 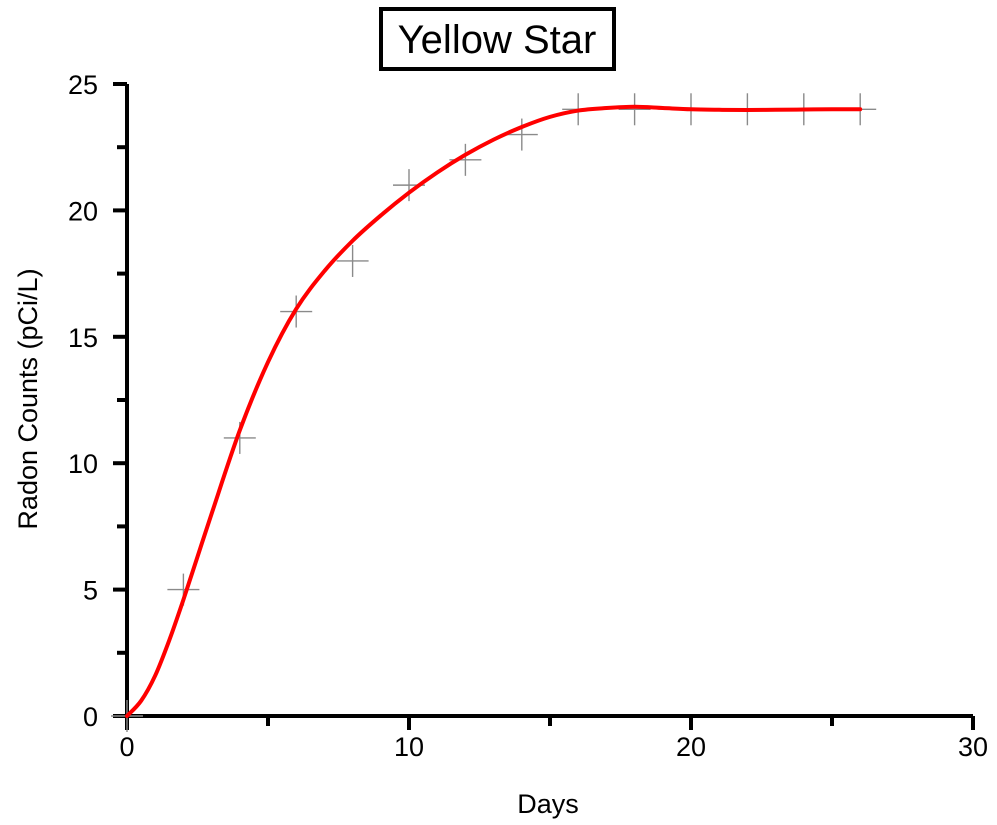 I want to click on title-box, so click(x=497, y=39).